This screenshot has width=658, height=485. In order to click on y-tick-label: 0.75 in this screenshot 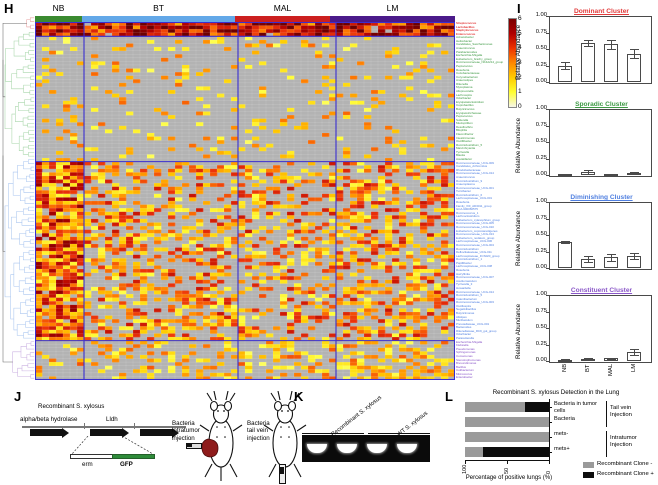, I will do `click(541, 217)`.